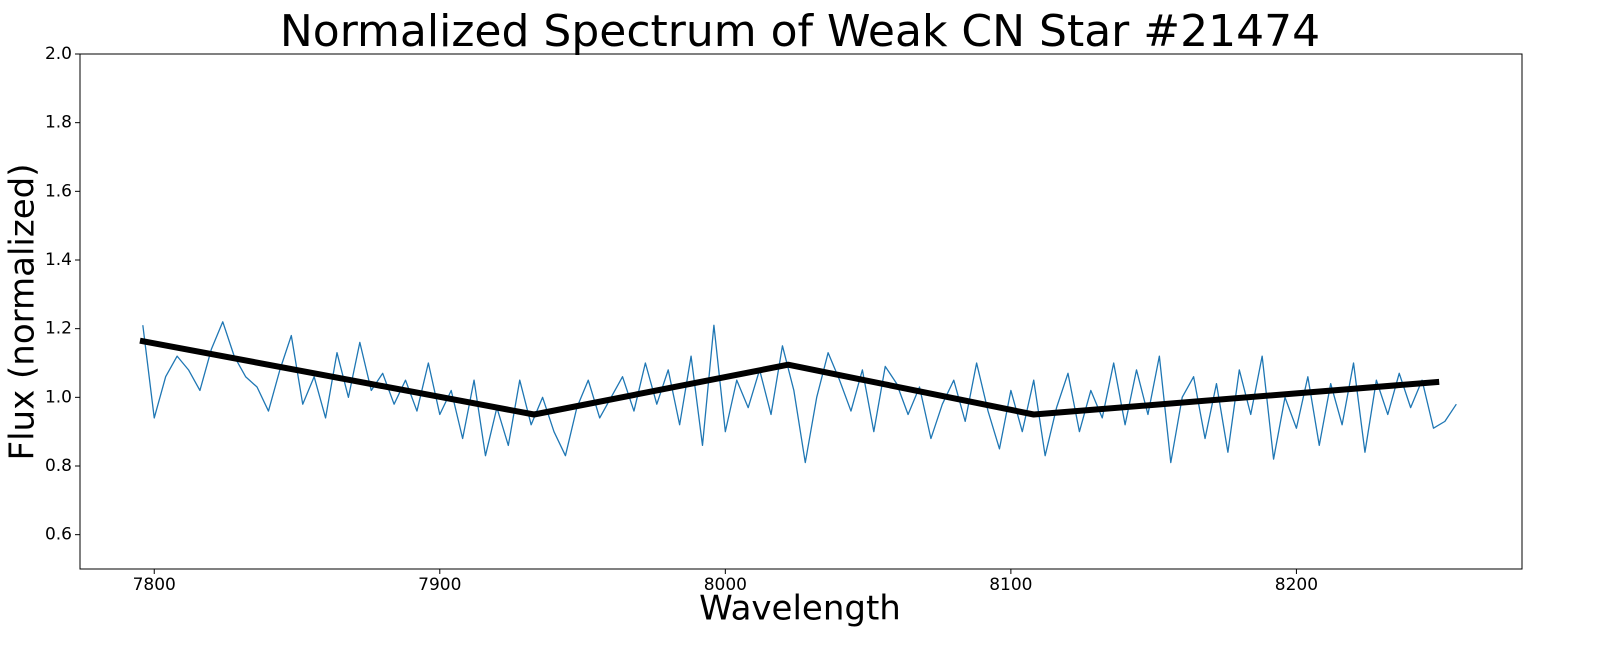  Describe the element at coordinates (1296, 585) in the screenshot. I see `x-tick-label: 8200` at that location.